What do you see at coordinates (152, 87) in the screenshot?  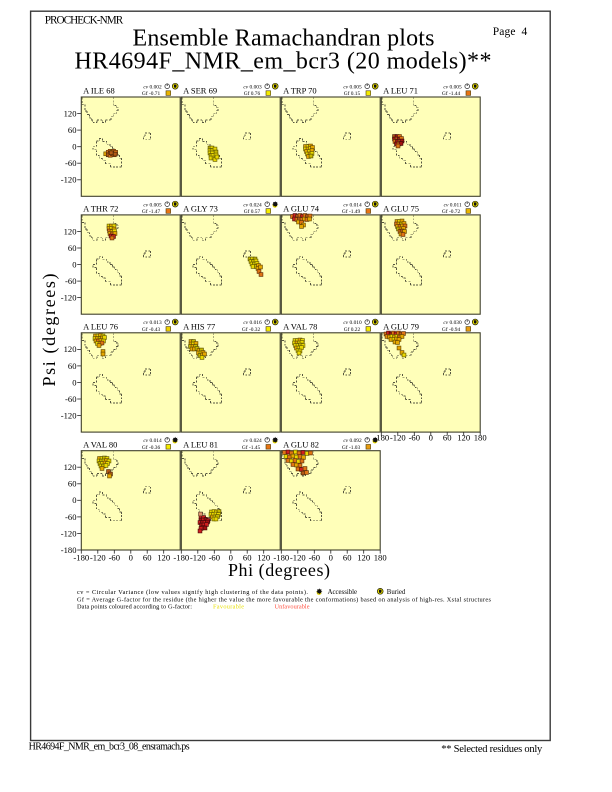 I see `svg-text: cv 0.002` at bounding box center [152, 87].